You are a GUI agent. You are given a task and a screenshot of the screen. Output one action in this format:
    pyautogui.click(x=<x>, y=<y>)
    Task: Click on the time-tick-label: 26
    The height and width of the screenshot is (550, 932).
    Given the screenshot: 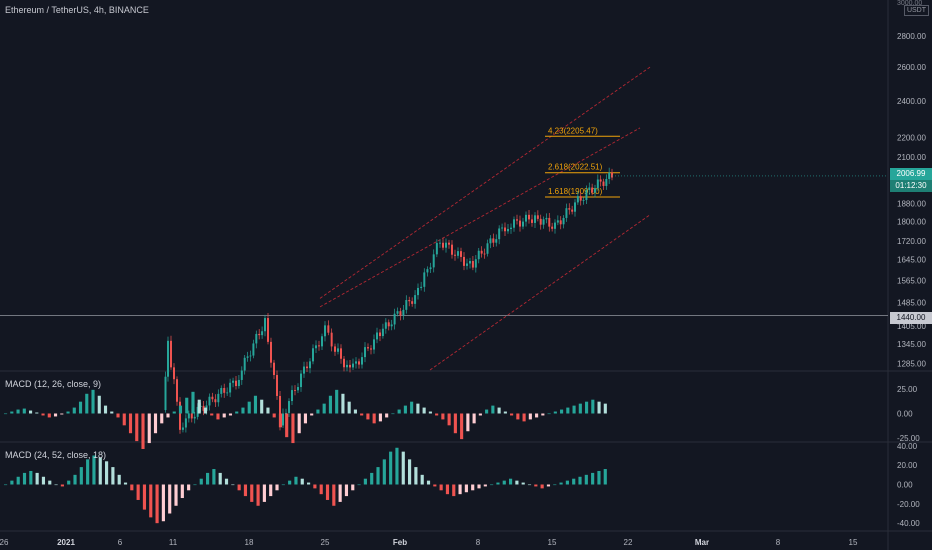 What is the action you would take?
    pyautogui.click(x=4, y=542)
    